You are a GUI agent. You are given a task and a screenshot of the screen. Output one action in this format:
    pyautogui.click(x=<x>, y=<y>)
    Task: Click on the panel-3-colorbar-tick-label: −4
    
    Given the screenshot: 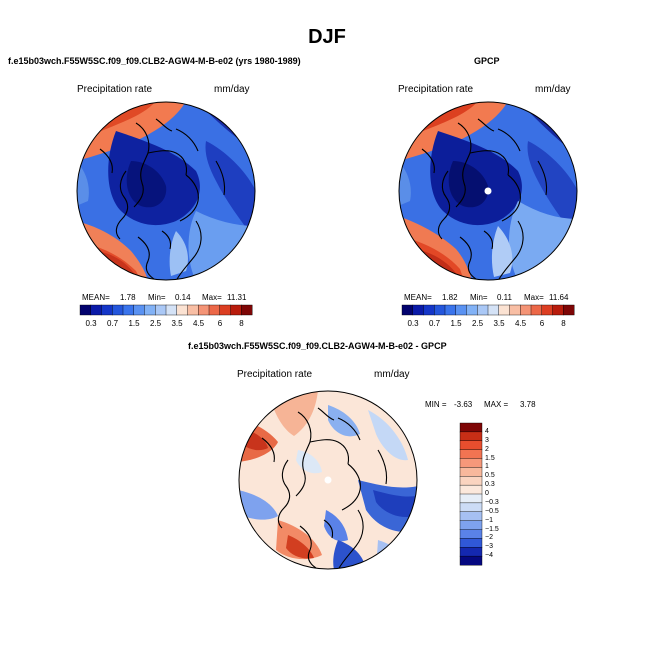 What is the action you would take?
    pyautogui.click(x=489, y=556)
    